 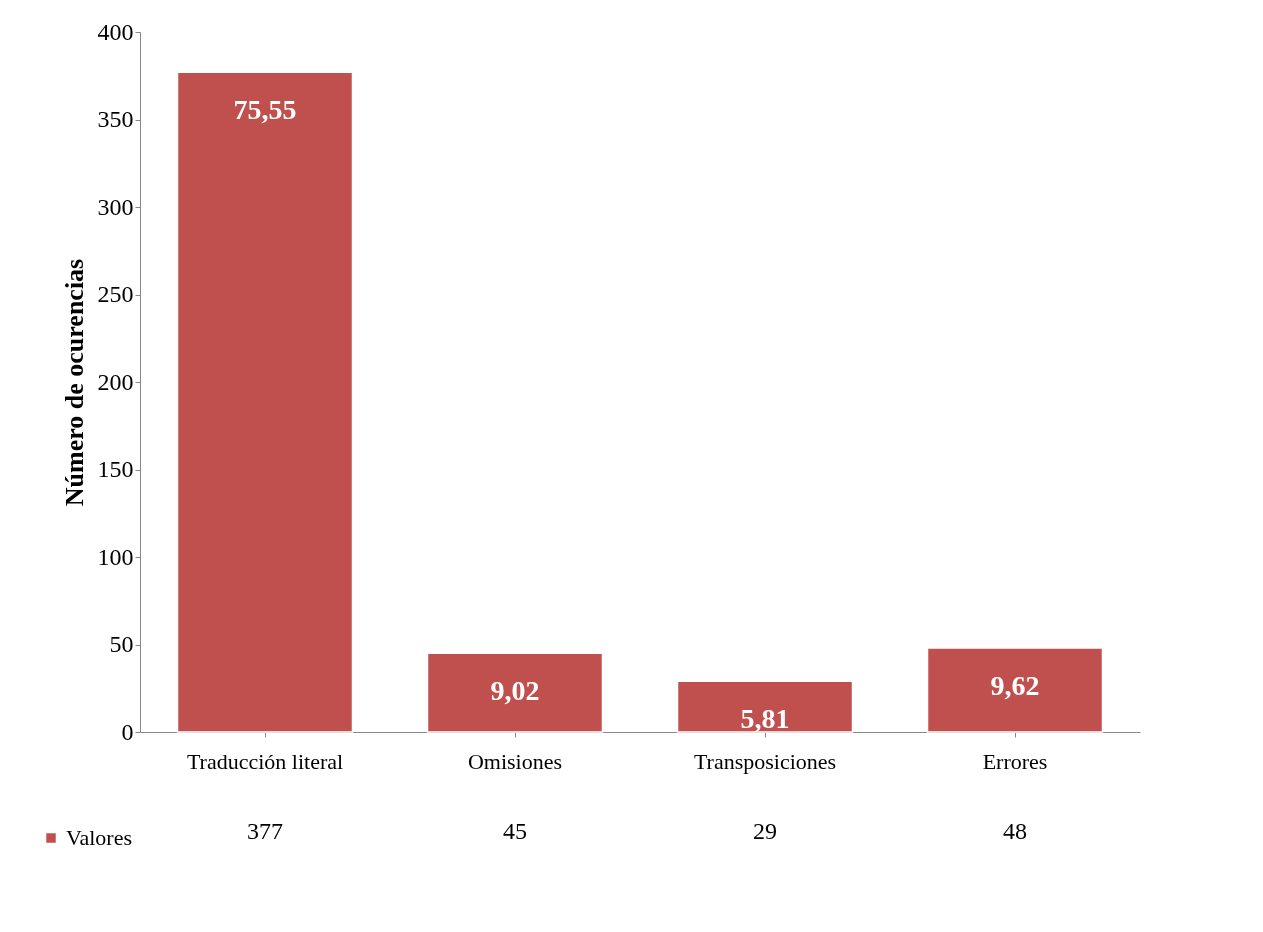 I want to click on annotation: 9,02, so click(x=515, y=691).